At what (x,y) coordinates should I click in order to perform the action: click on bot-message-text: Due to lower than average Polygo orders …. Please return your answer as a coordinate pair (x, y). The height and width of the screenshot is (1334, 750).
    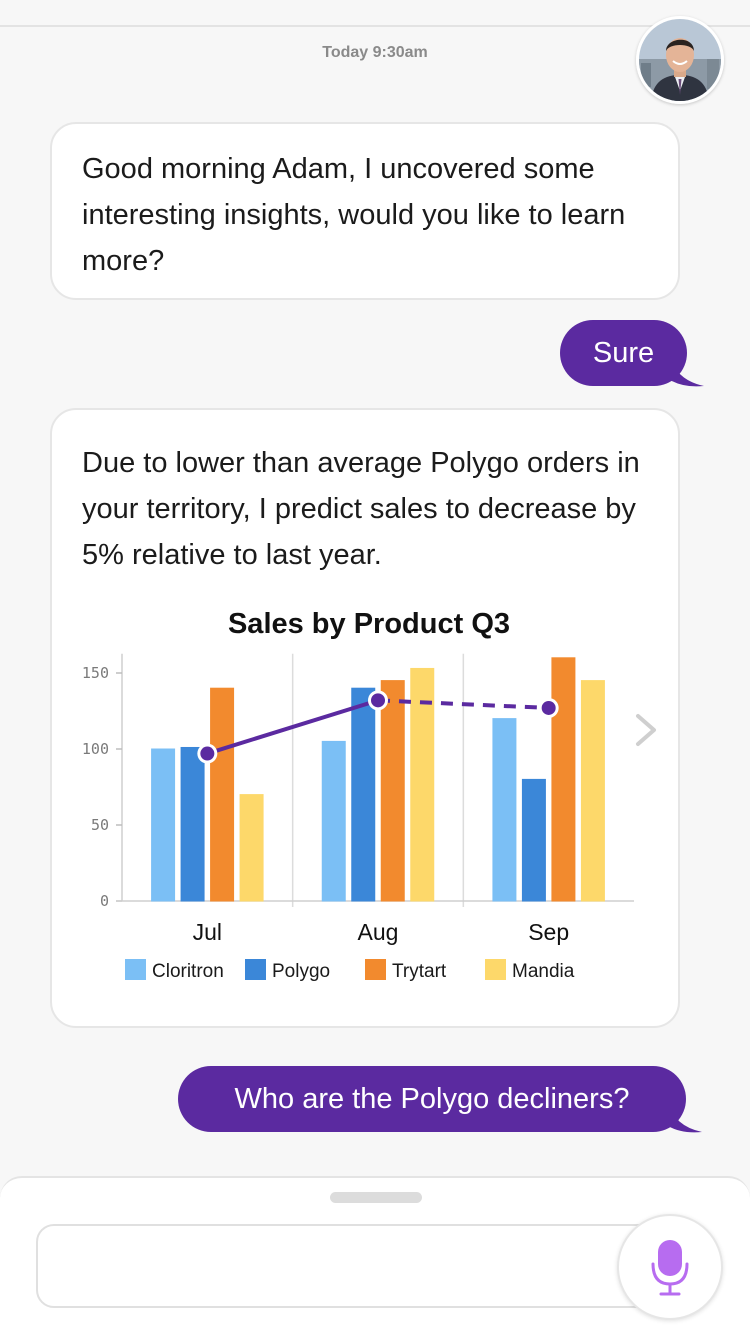
    Looking at the image, I should click on (361, 509).